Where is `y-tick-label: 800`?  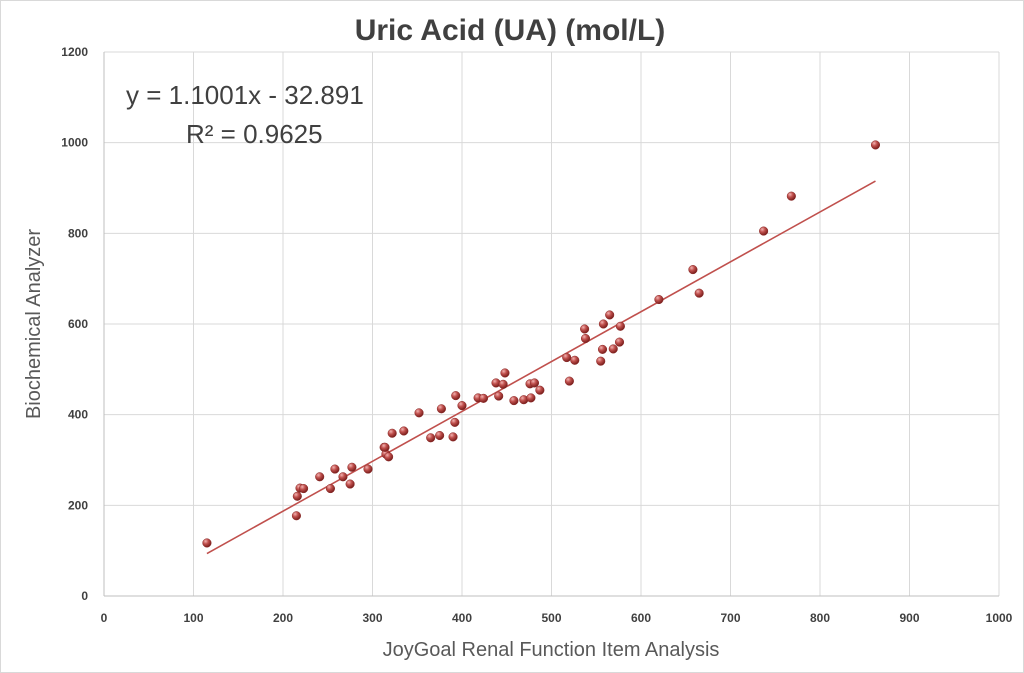 y-tick-label: 800 is located at coordinates (78, 233).